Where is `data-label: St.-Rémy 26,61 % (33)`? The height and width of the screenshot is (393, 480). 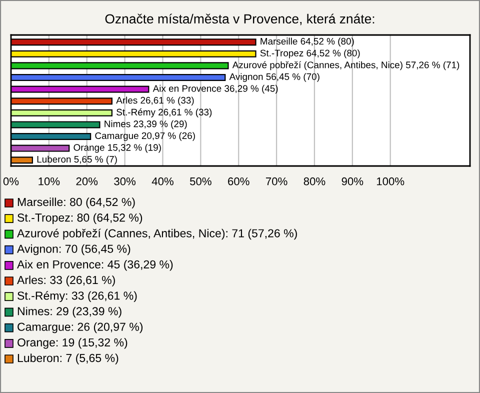
data-label: St.-Rémy 26,61 % (33) is located at coordinates (164, 113).